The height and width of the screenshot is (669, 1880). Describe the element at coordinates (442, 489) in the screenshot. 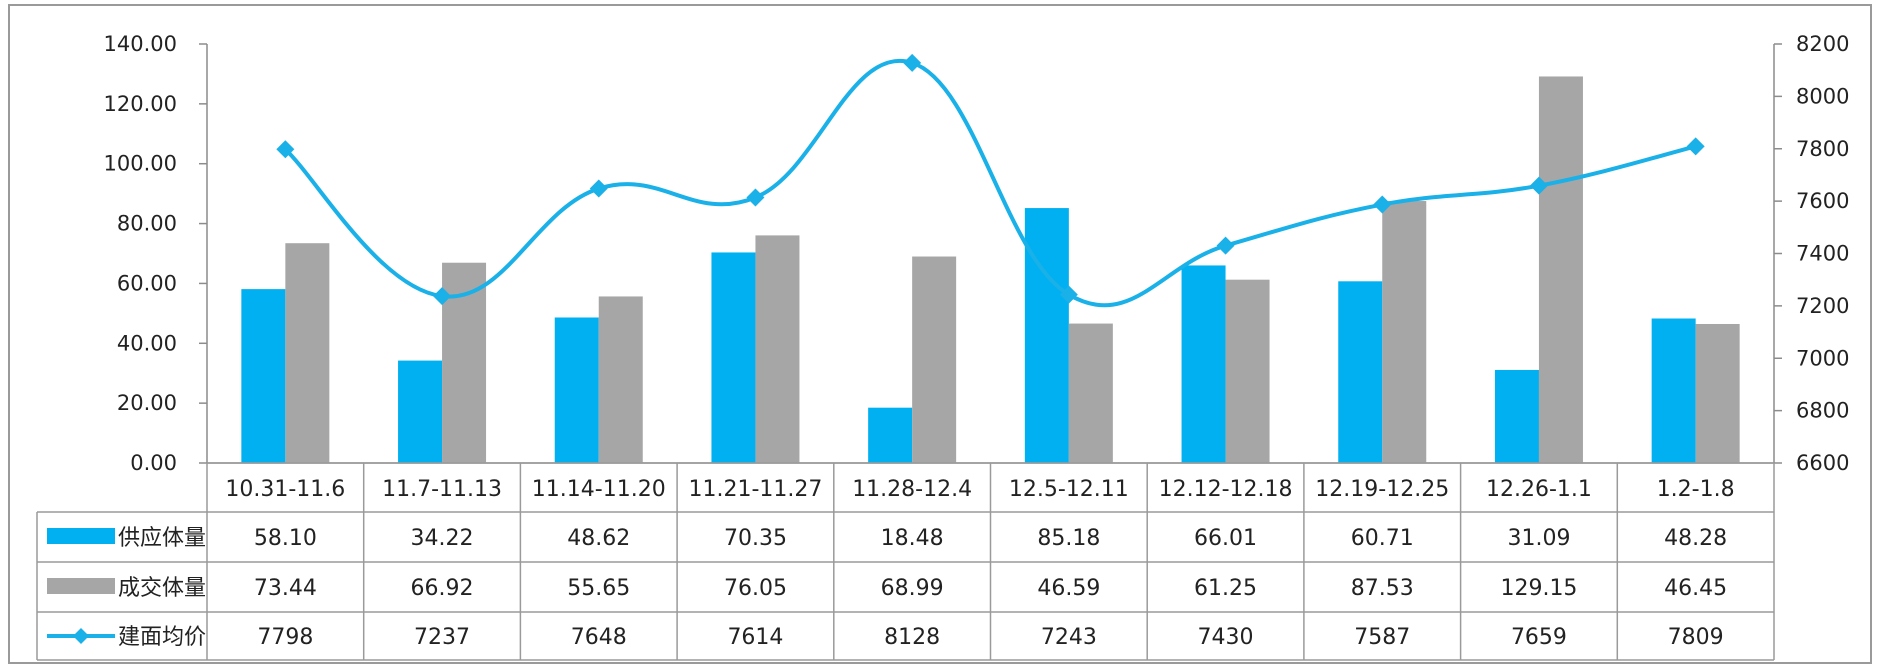

I see `x-tick-label: 11.7-11.13` at that location.